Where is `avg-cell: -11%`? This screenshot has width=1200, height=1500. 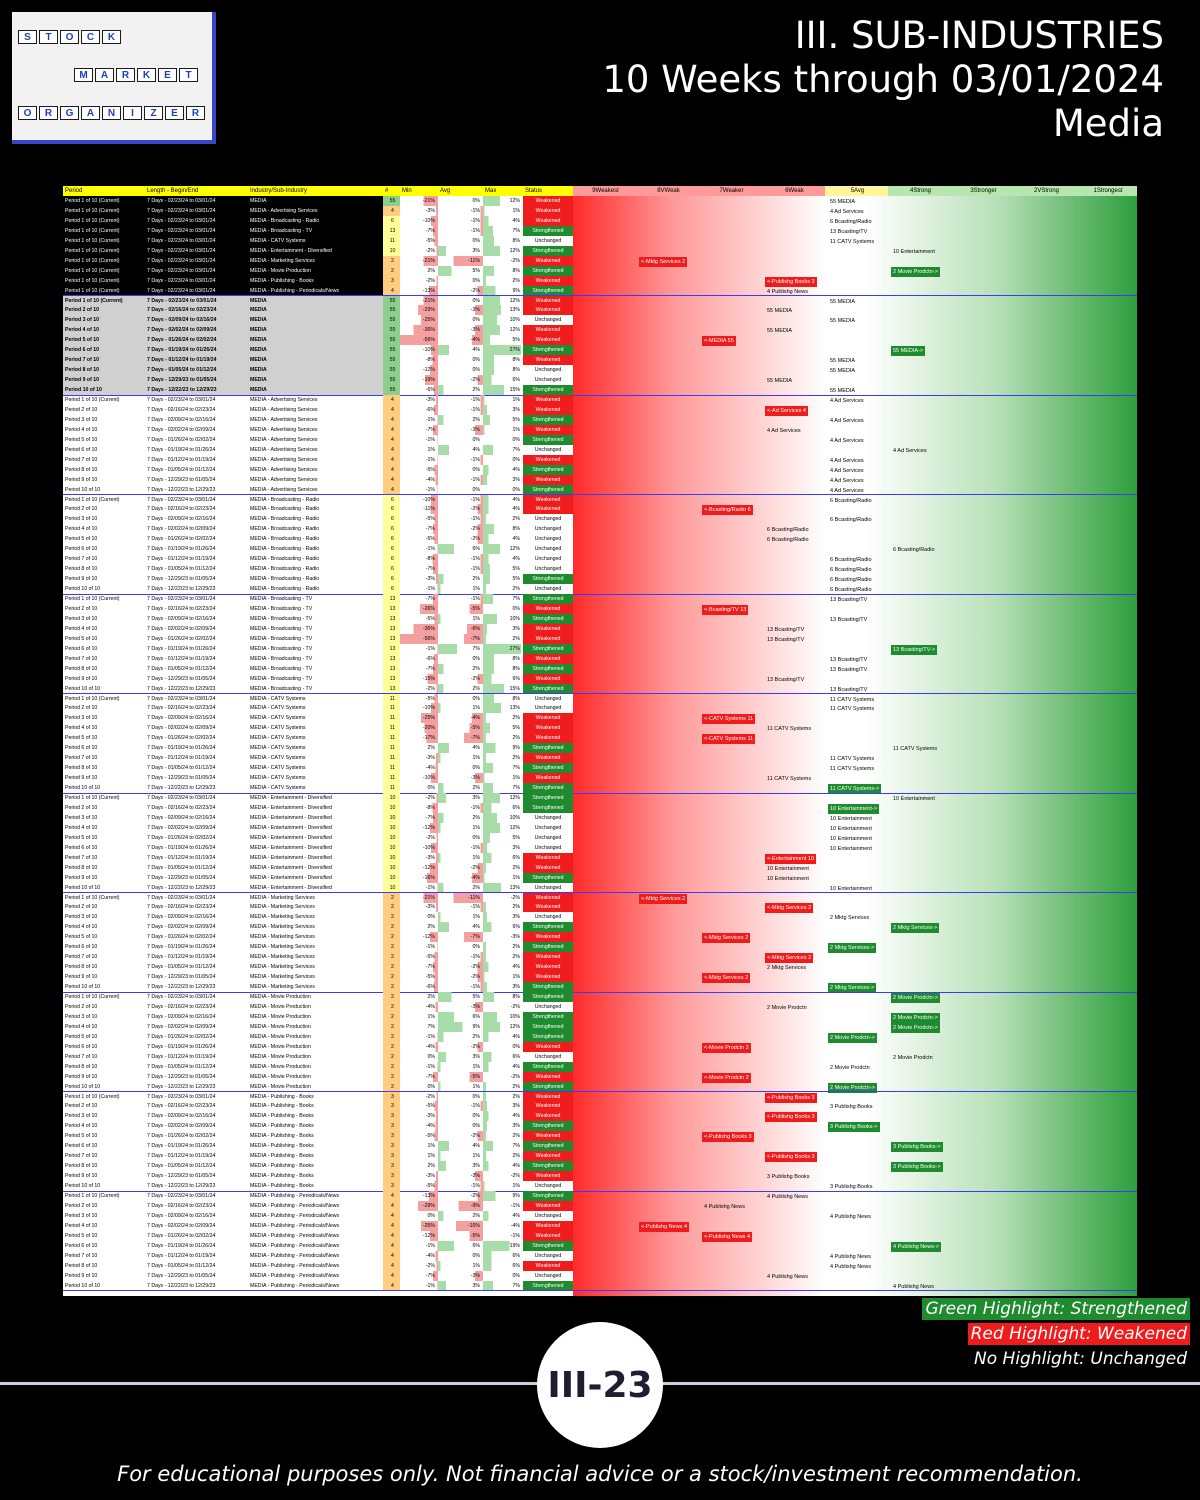
avg-cell: -11% is located at coordinates (460, 260).